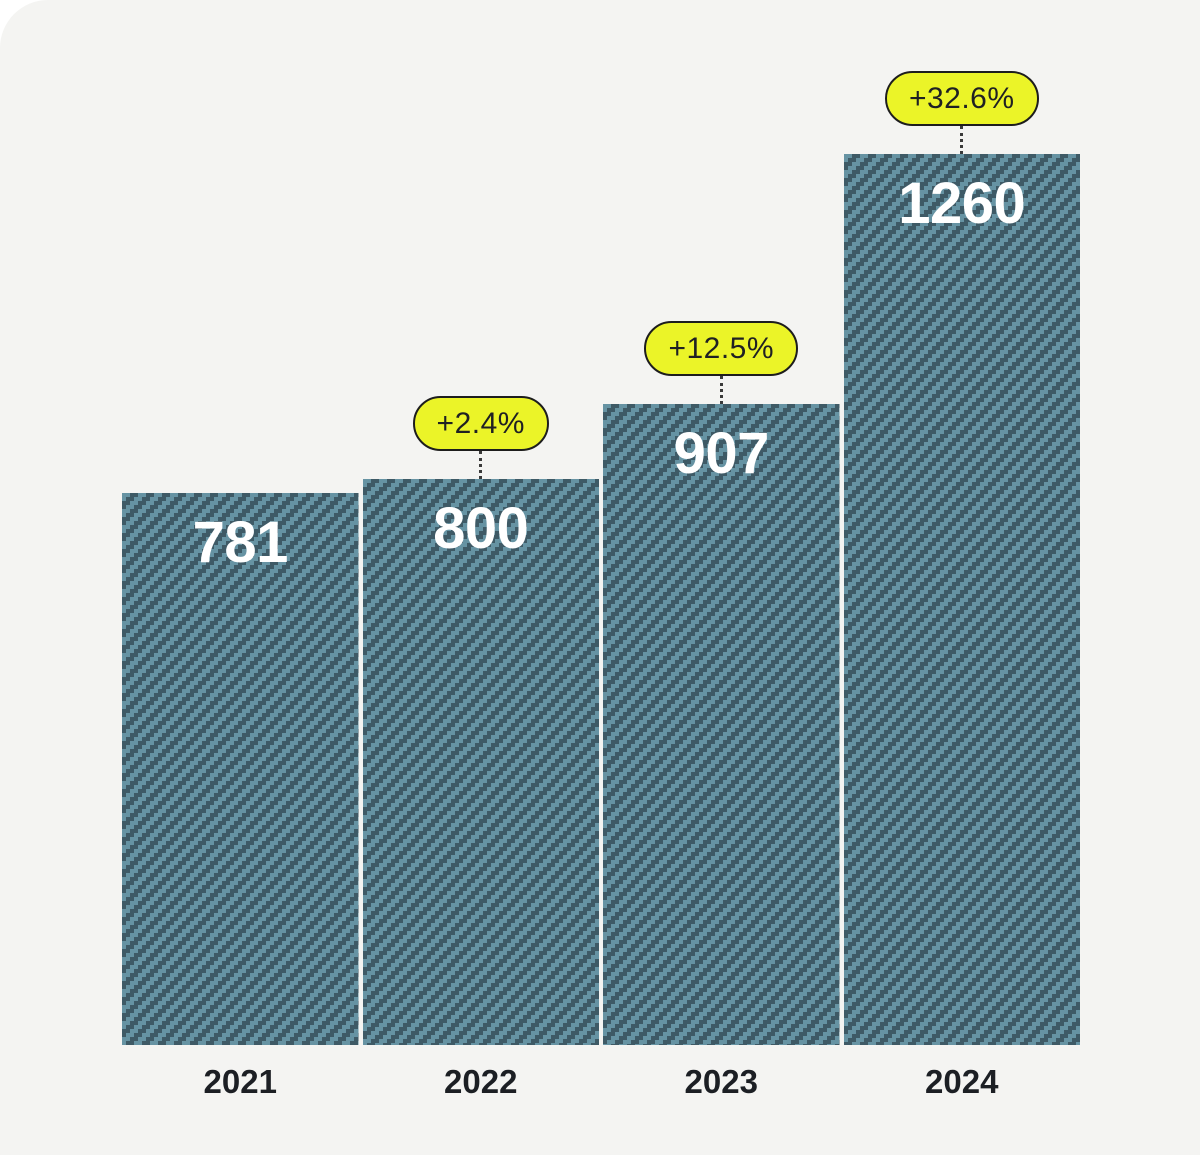 The width and height of the screenshot is (1200, 1155). What do you see at coordinates (721, 453) in the screenshot?
I see `bar-value-label-2023: 907` at bounding box center [721, 453].